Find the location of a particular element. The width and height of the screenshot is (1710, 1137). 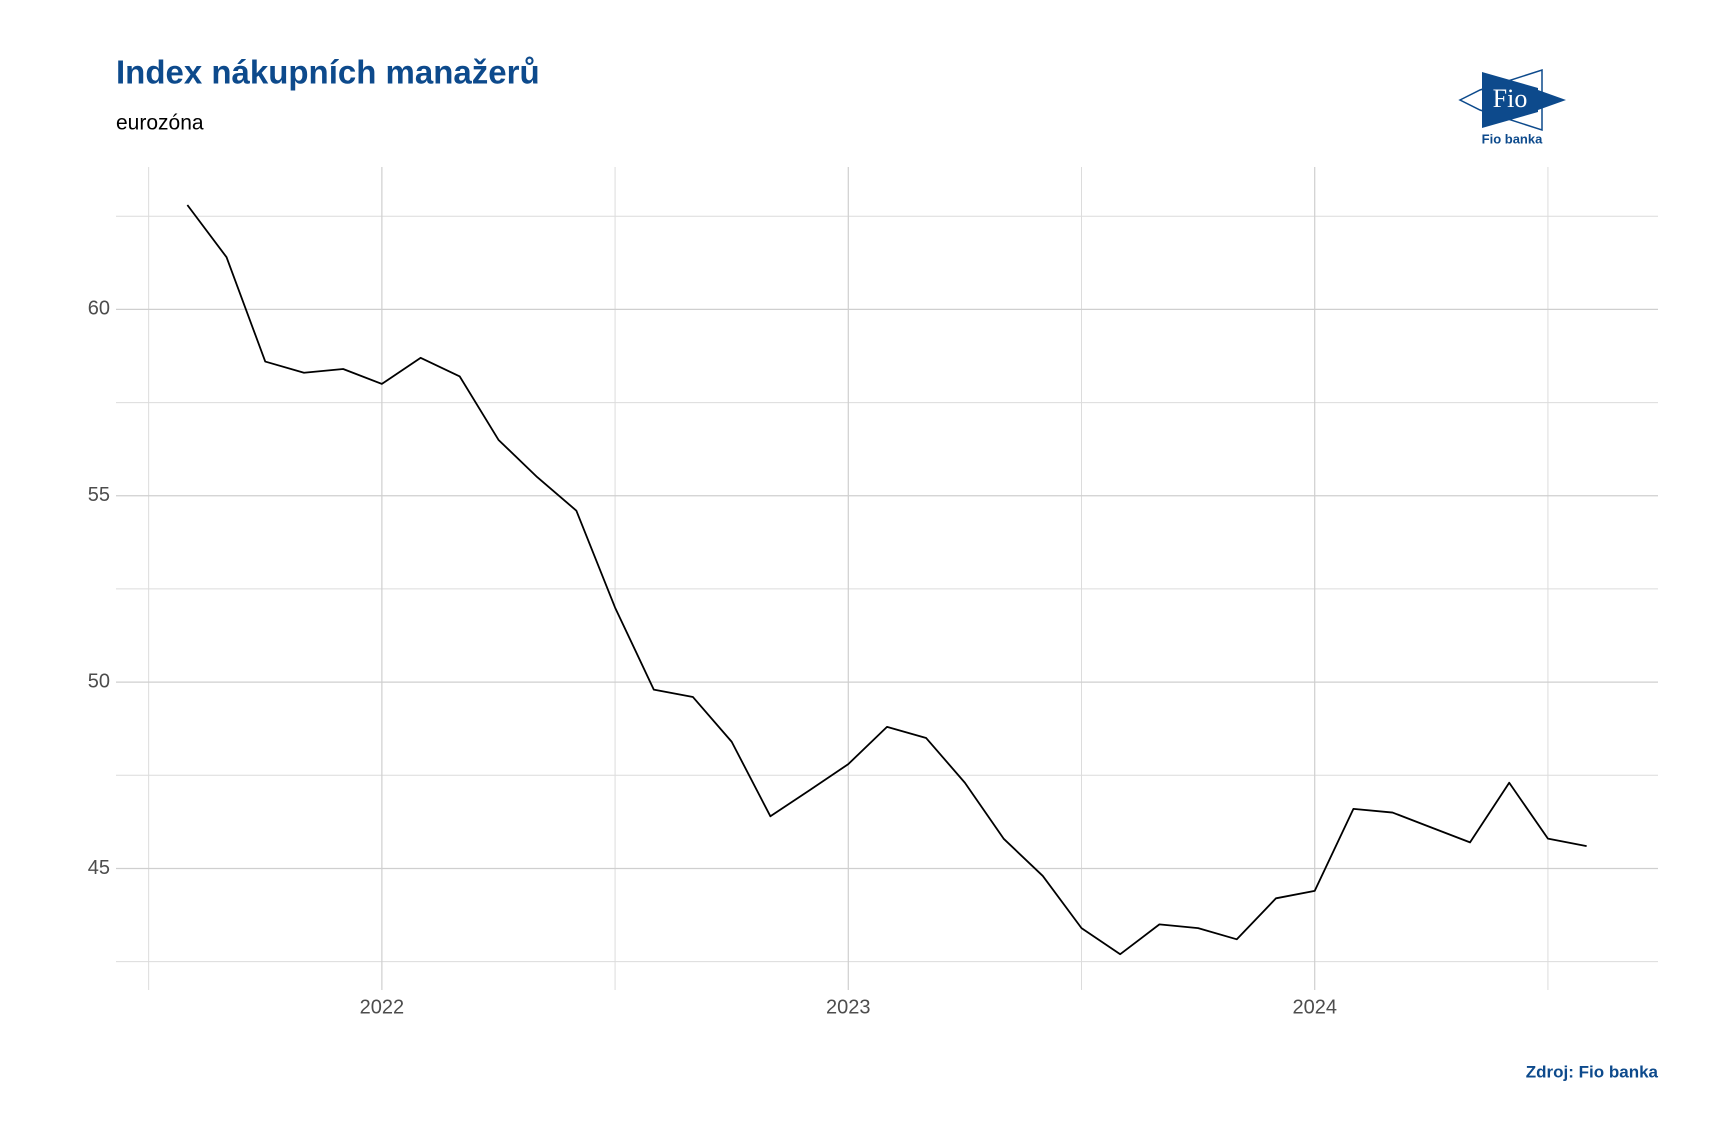

y-tick-label: 45 is located at coordinates (99, 868).